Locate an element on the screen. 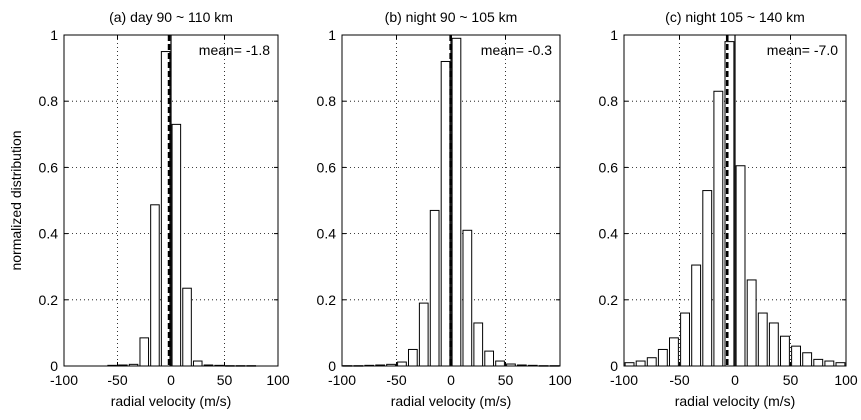  panel-title: (c) night 105 ~ 140 km is located at coordinates (735, 17).